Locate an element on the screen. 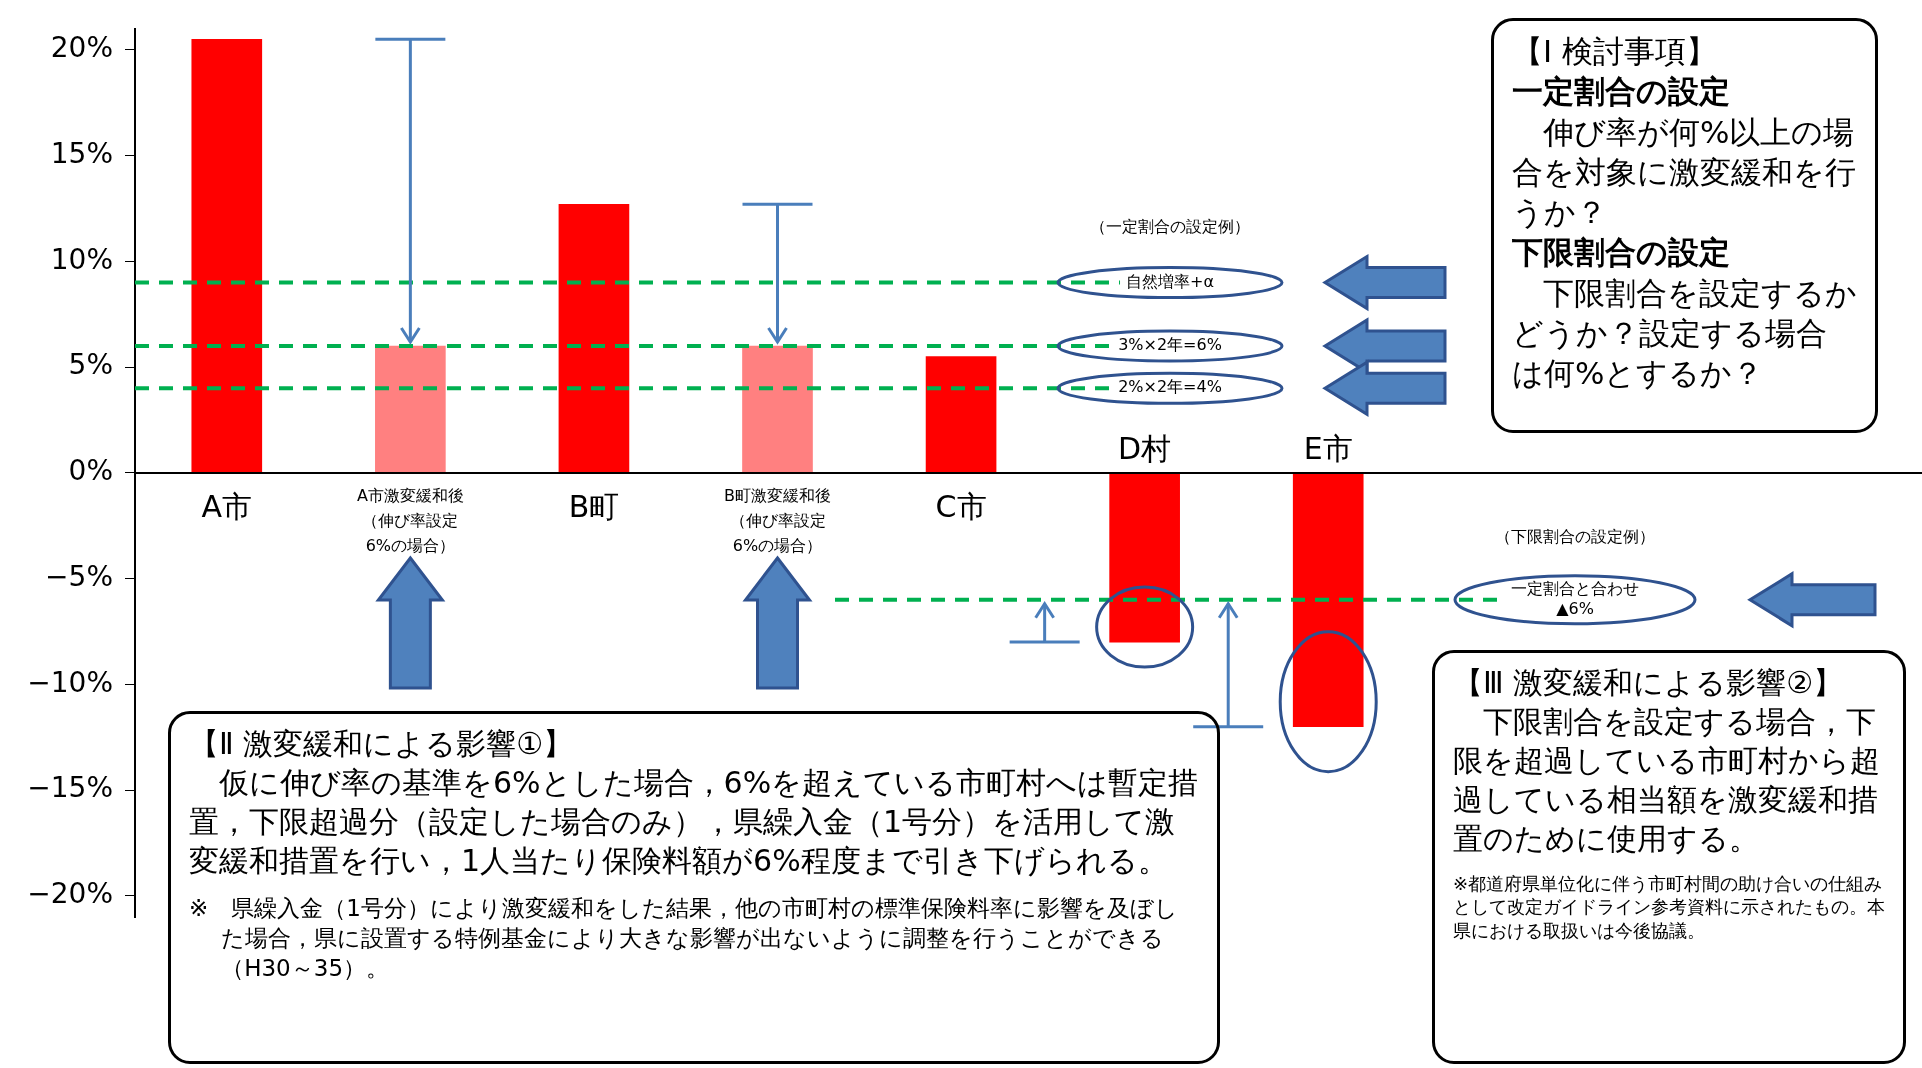 The image size is (1922, 1068). ref-line-label: 一定割合と合わせ ▲6% is located at coordinates (1575, 598).